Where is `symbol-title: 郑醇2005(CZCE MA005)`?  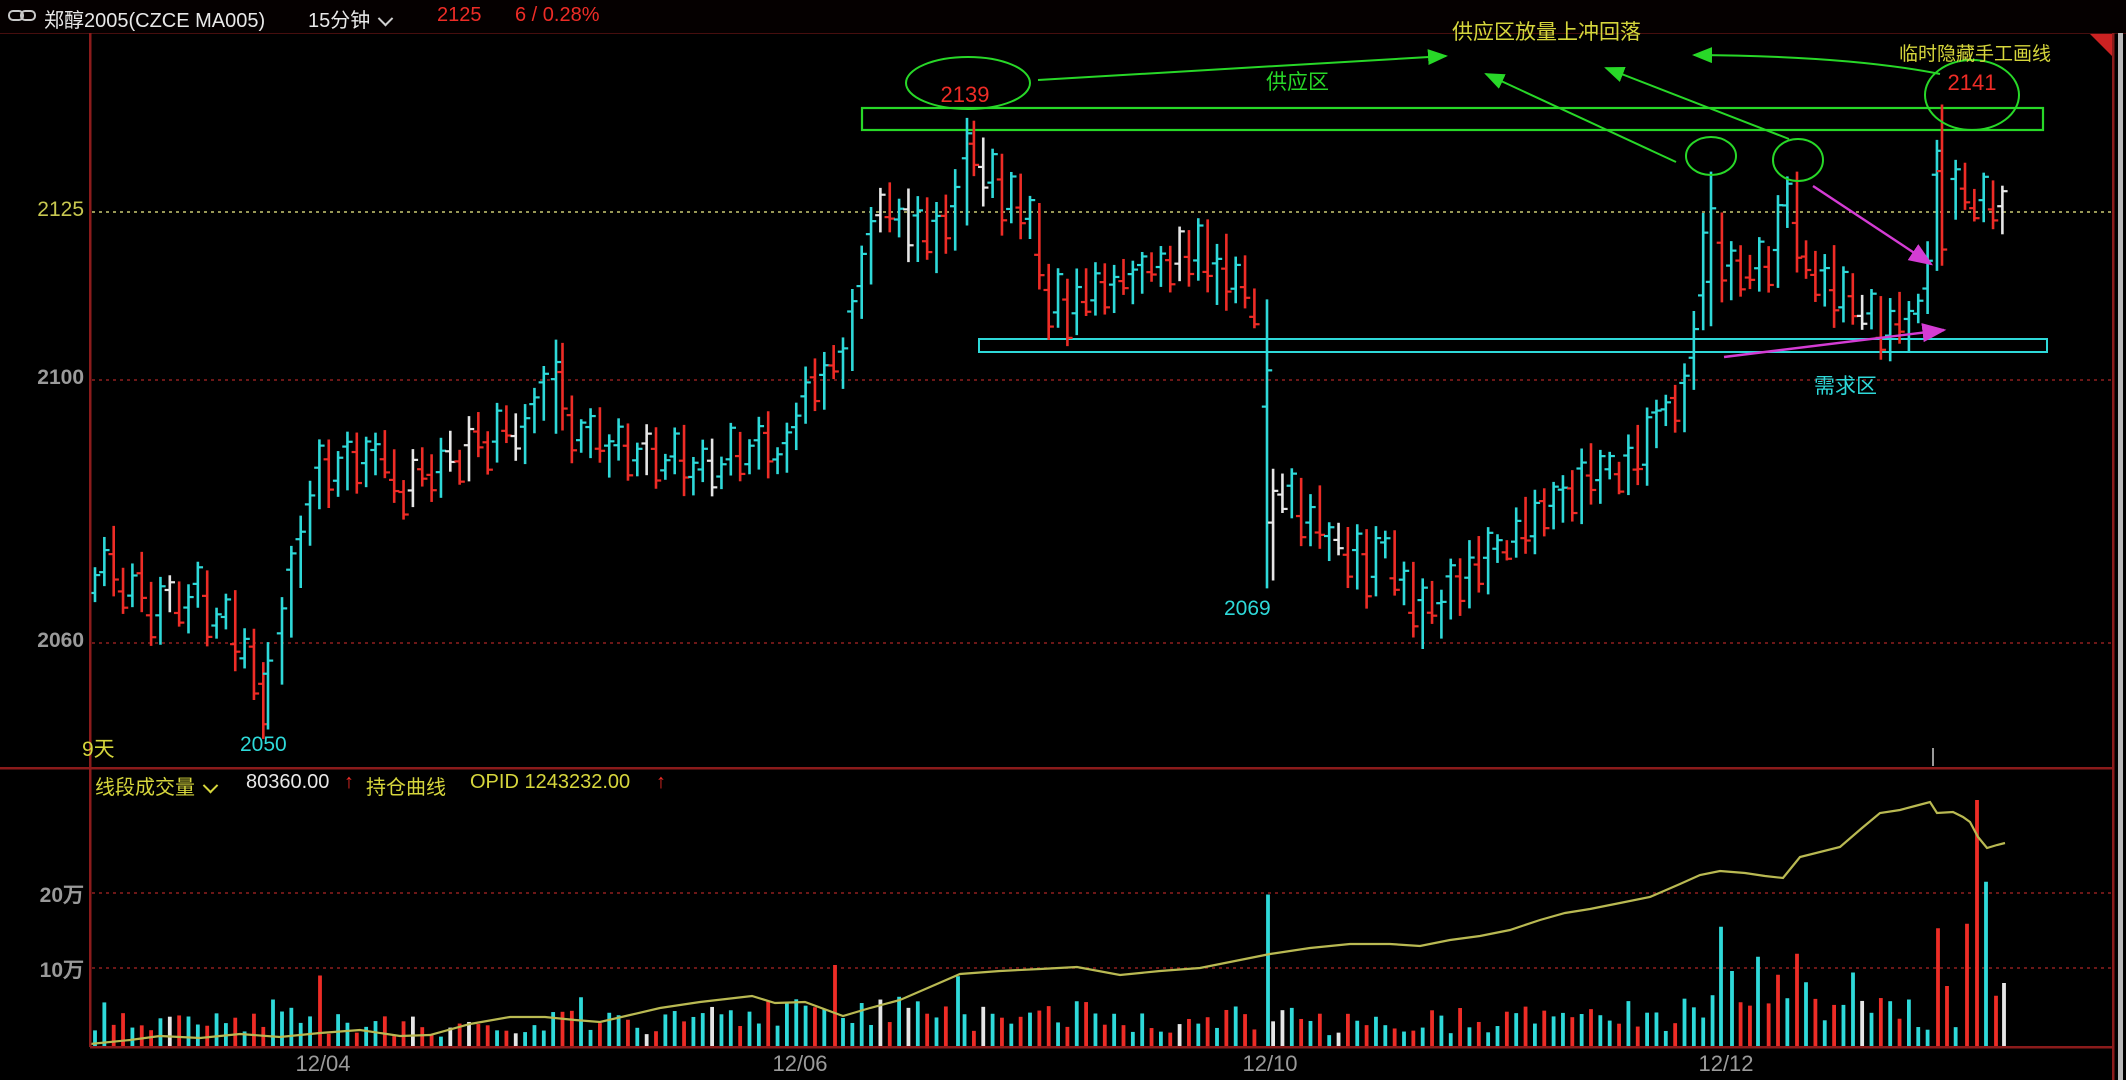
symbol-title: 郑醇2005(CZCE MA005) is located at coordinates (155, 21).